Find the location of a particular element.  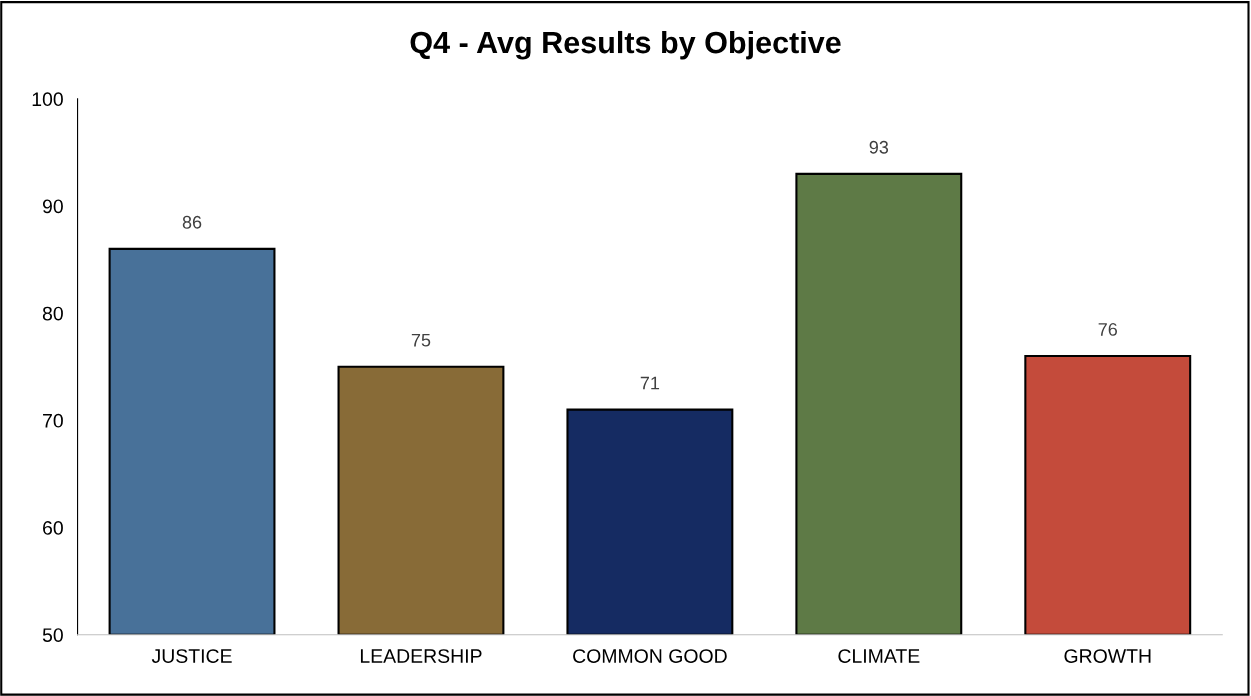

x-tick-label: COMMON GOOD is located at coordinates (650, 656).